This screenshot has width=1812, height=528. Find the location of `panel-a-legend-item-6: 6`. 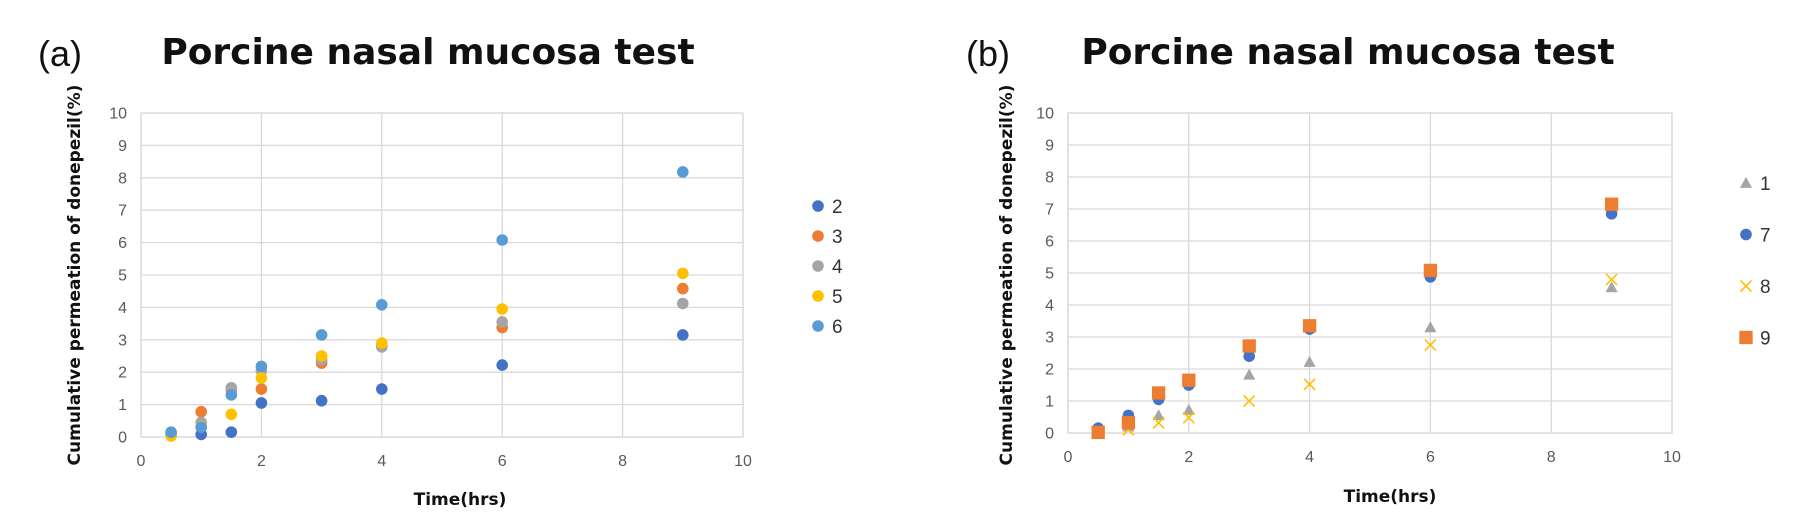

panel-a-legend-item-6: 6 is located at coordinates (827, 327).